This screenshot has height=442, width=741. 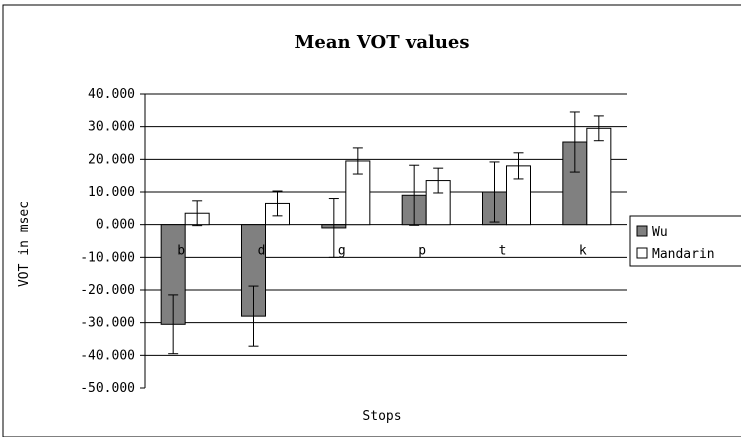 I want to click on x-category-label: b, so click(x=181, y=251).